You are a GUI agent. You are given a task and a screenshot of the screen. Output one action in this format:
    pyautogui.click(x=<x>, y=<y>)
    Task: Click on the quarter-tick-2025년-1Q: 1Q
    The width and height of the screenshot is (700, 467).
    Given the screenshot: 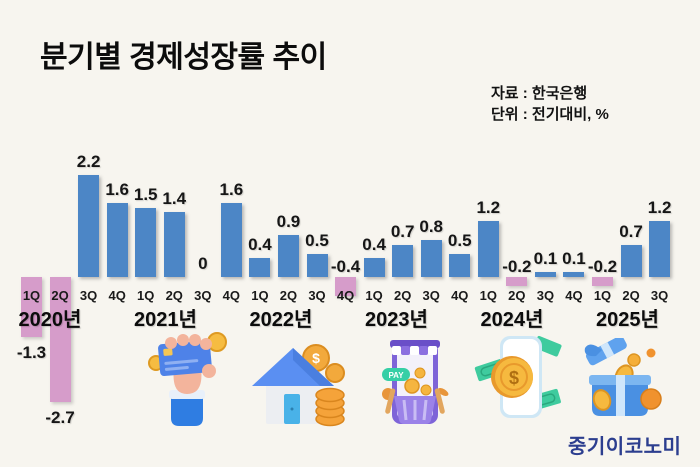 What is the action you would take?
    pyautogui.click(x=602, y=295)
    